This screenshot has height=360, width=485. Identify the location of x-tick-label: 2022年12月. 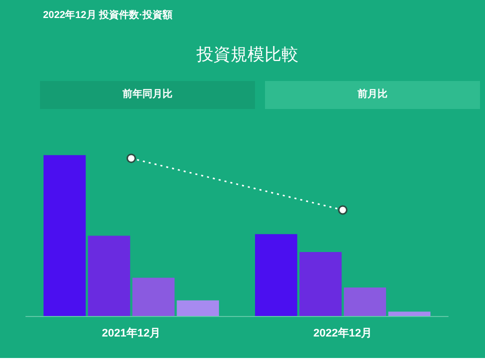
(342, 333).